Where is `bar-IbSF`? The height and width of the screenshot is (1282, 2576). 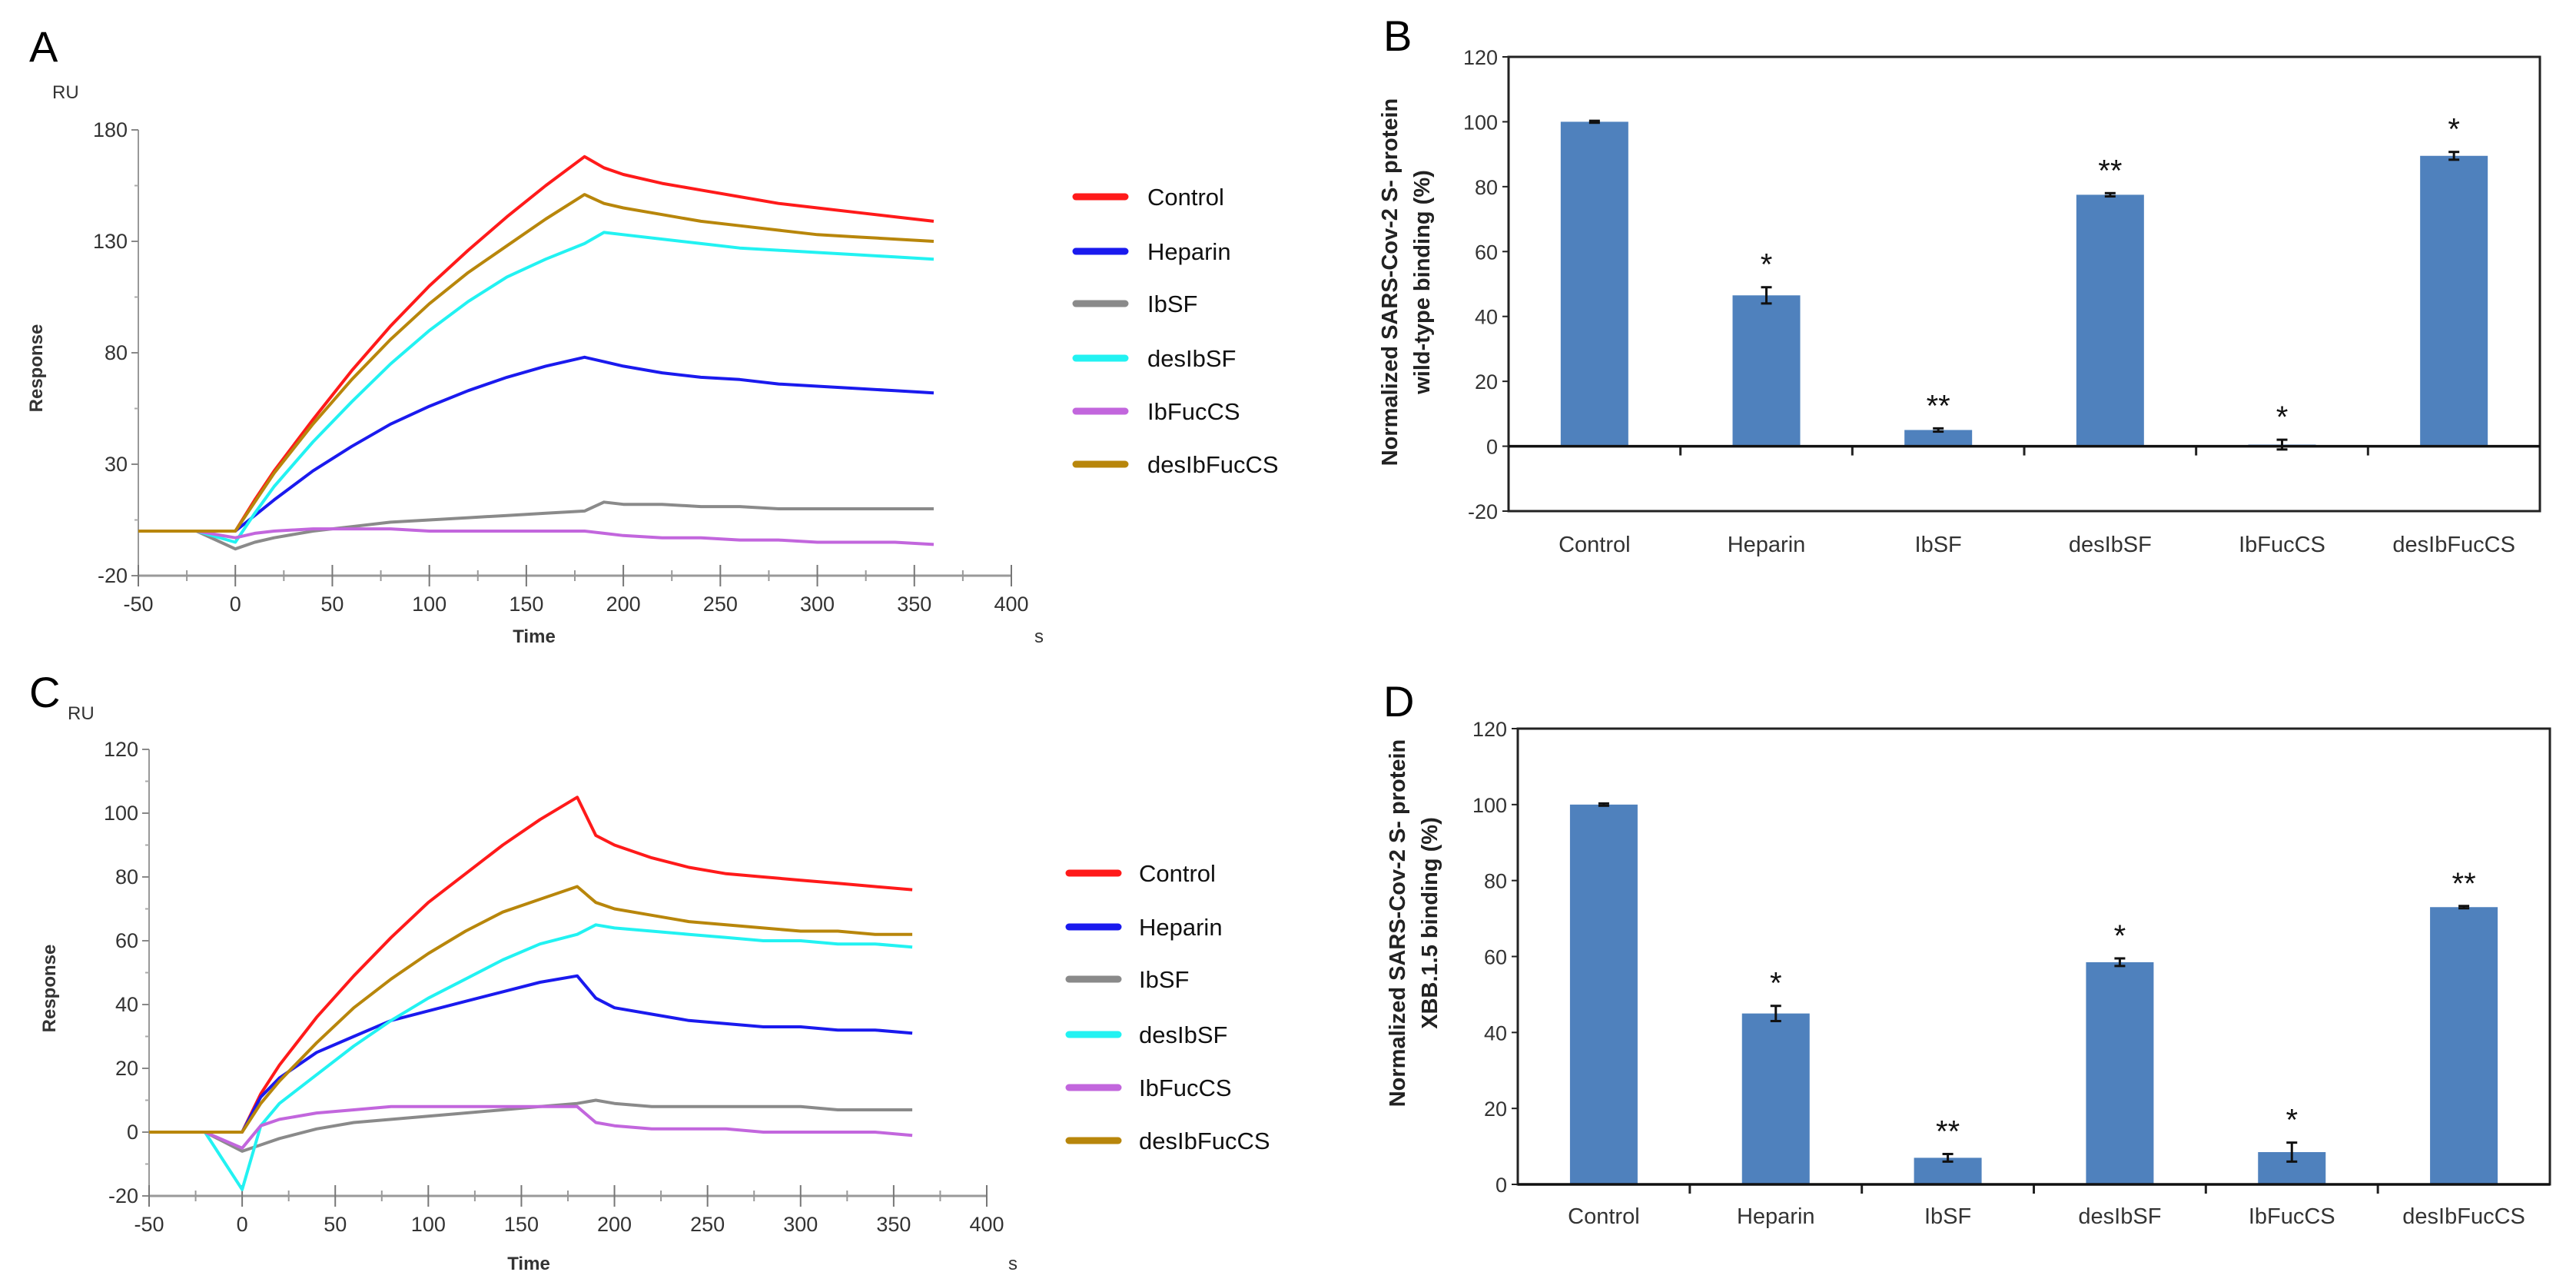
bar-IbSF is located at coordinates (1939, 438).